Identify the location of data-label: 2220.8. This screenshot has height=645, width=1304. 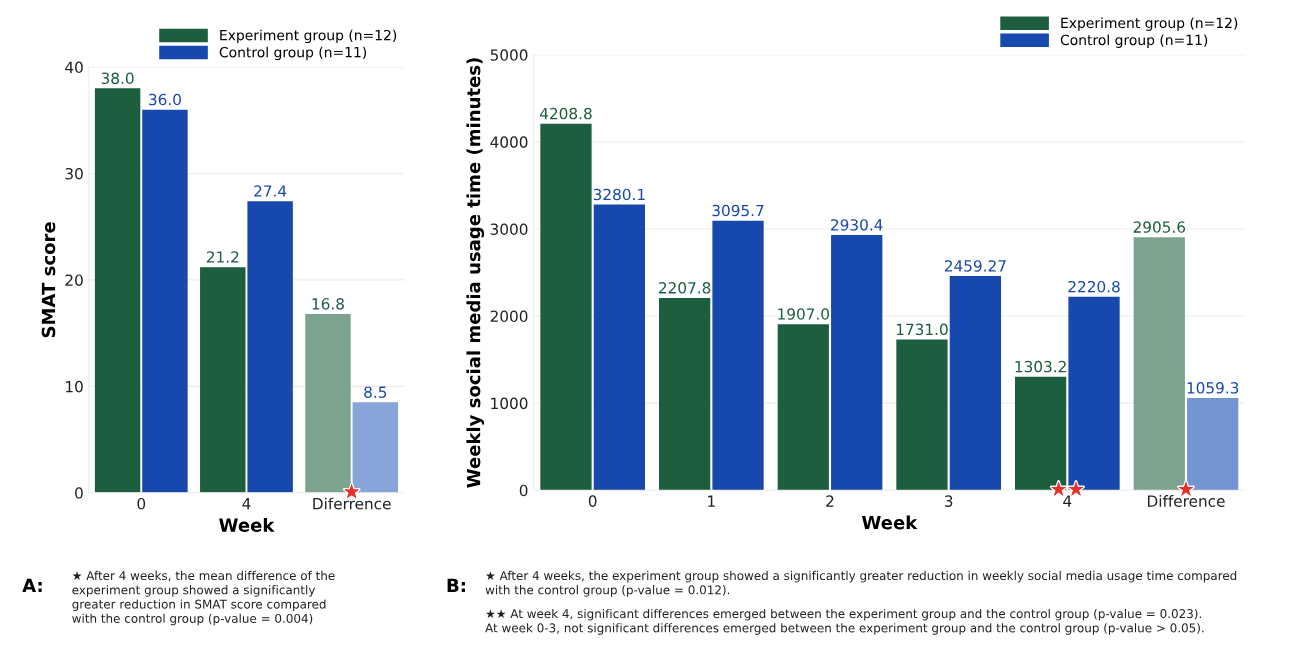
(1094, 286).